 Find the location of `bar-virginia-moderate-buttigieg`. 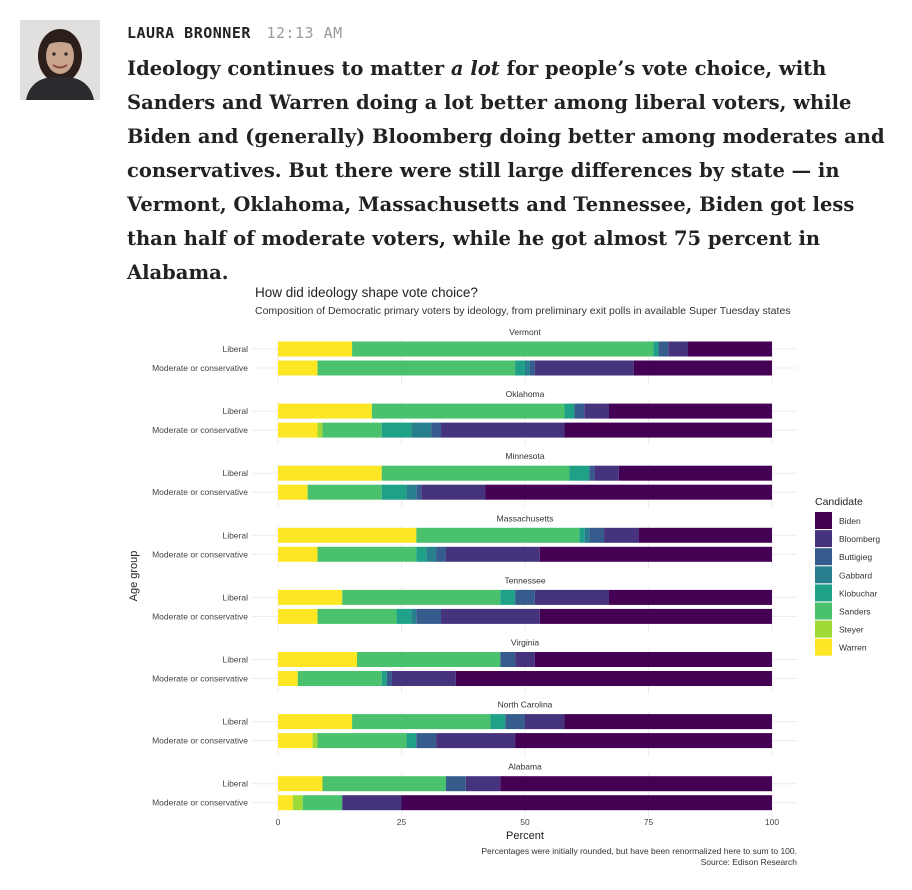

bar-virginia-moderate-buttigieg is located at coordinates (389, 678).